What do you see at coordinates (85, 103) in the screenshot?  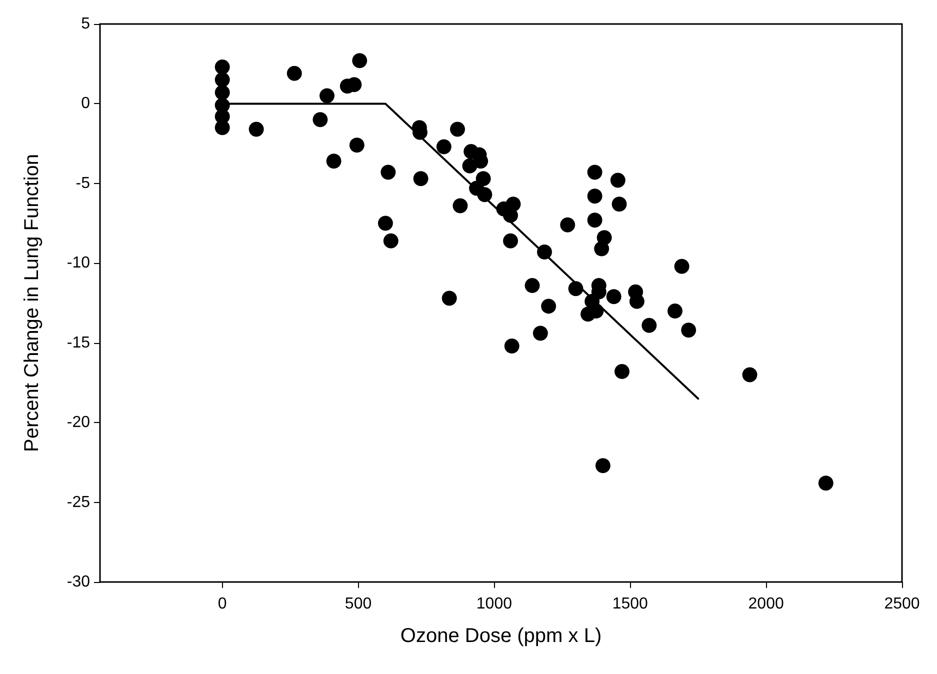 I see `y-tick-label: 0` at bounding box center [85, 103].